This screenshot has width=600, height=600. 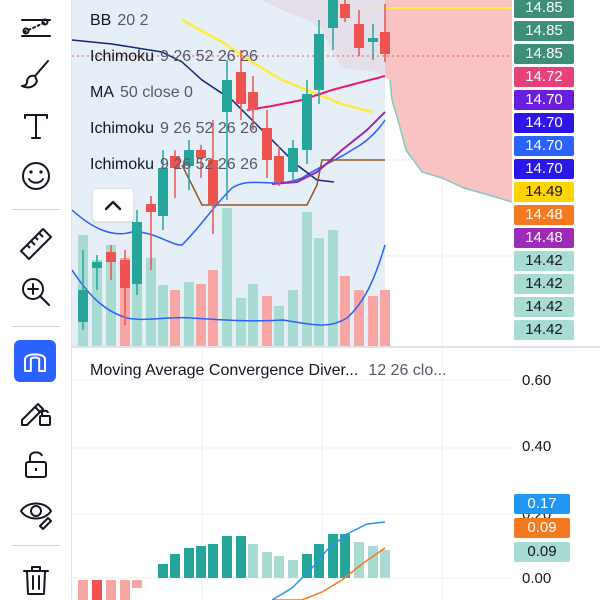 I want to click on legend-bollinger-bands: BB 20 2, so click(x=119, y=21).